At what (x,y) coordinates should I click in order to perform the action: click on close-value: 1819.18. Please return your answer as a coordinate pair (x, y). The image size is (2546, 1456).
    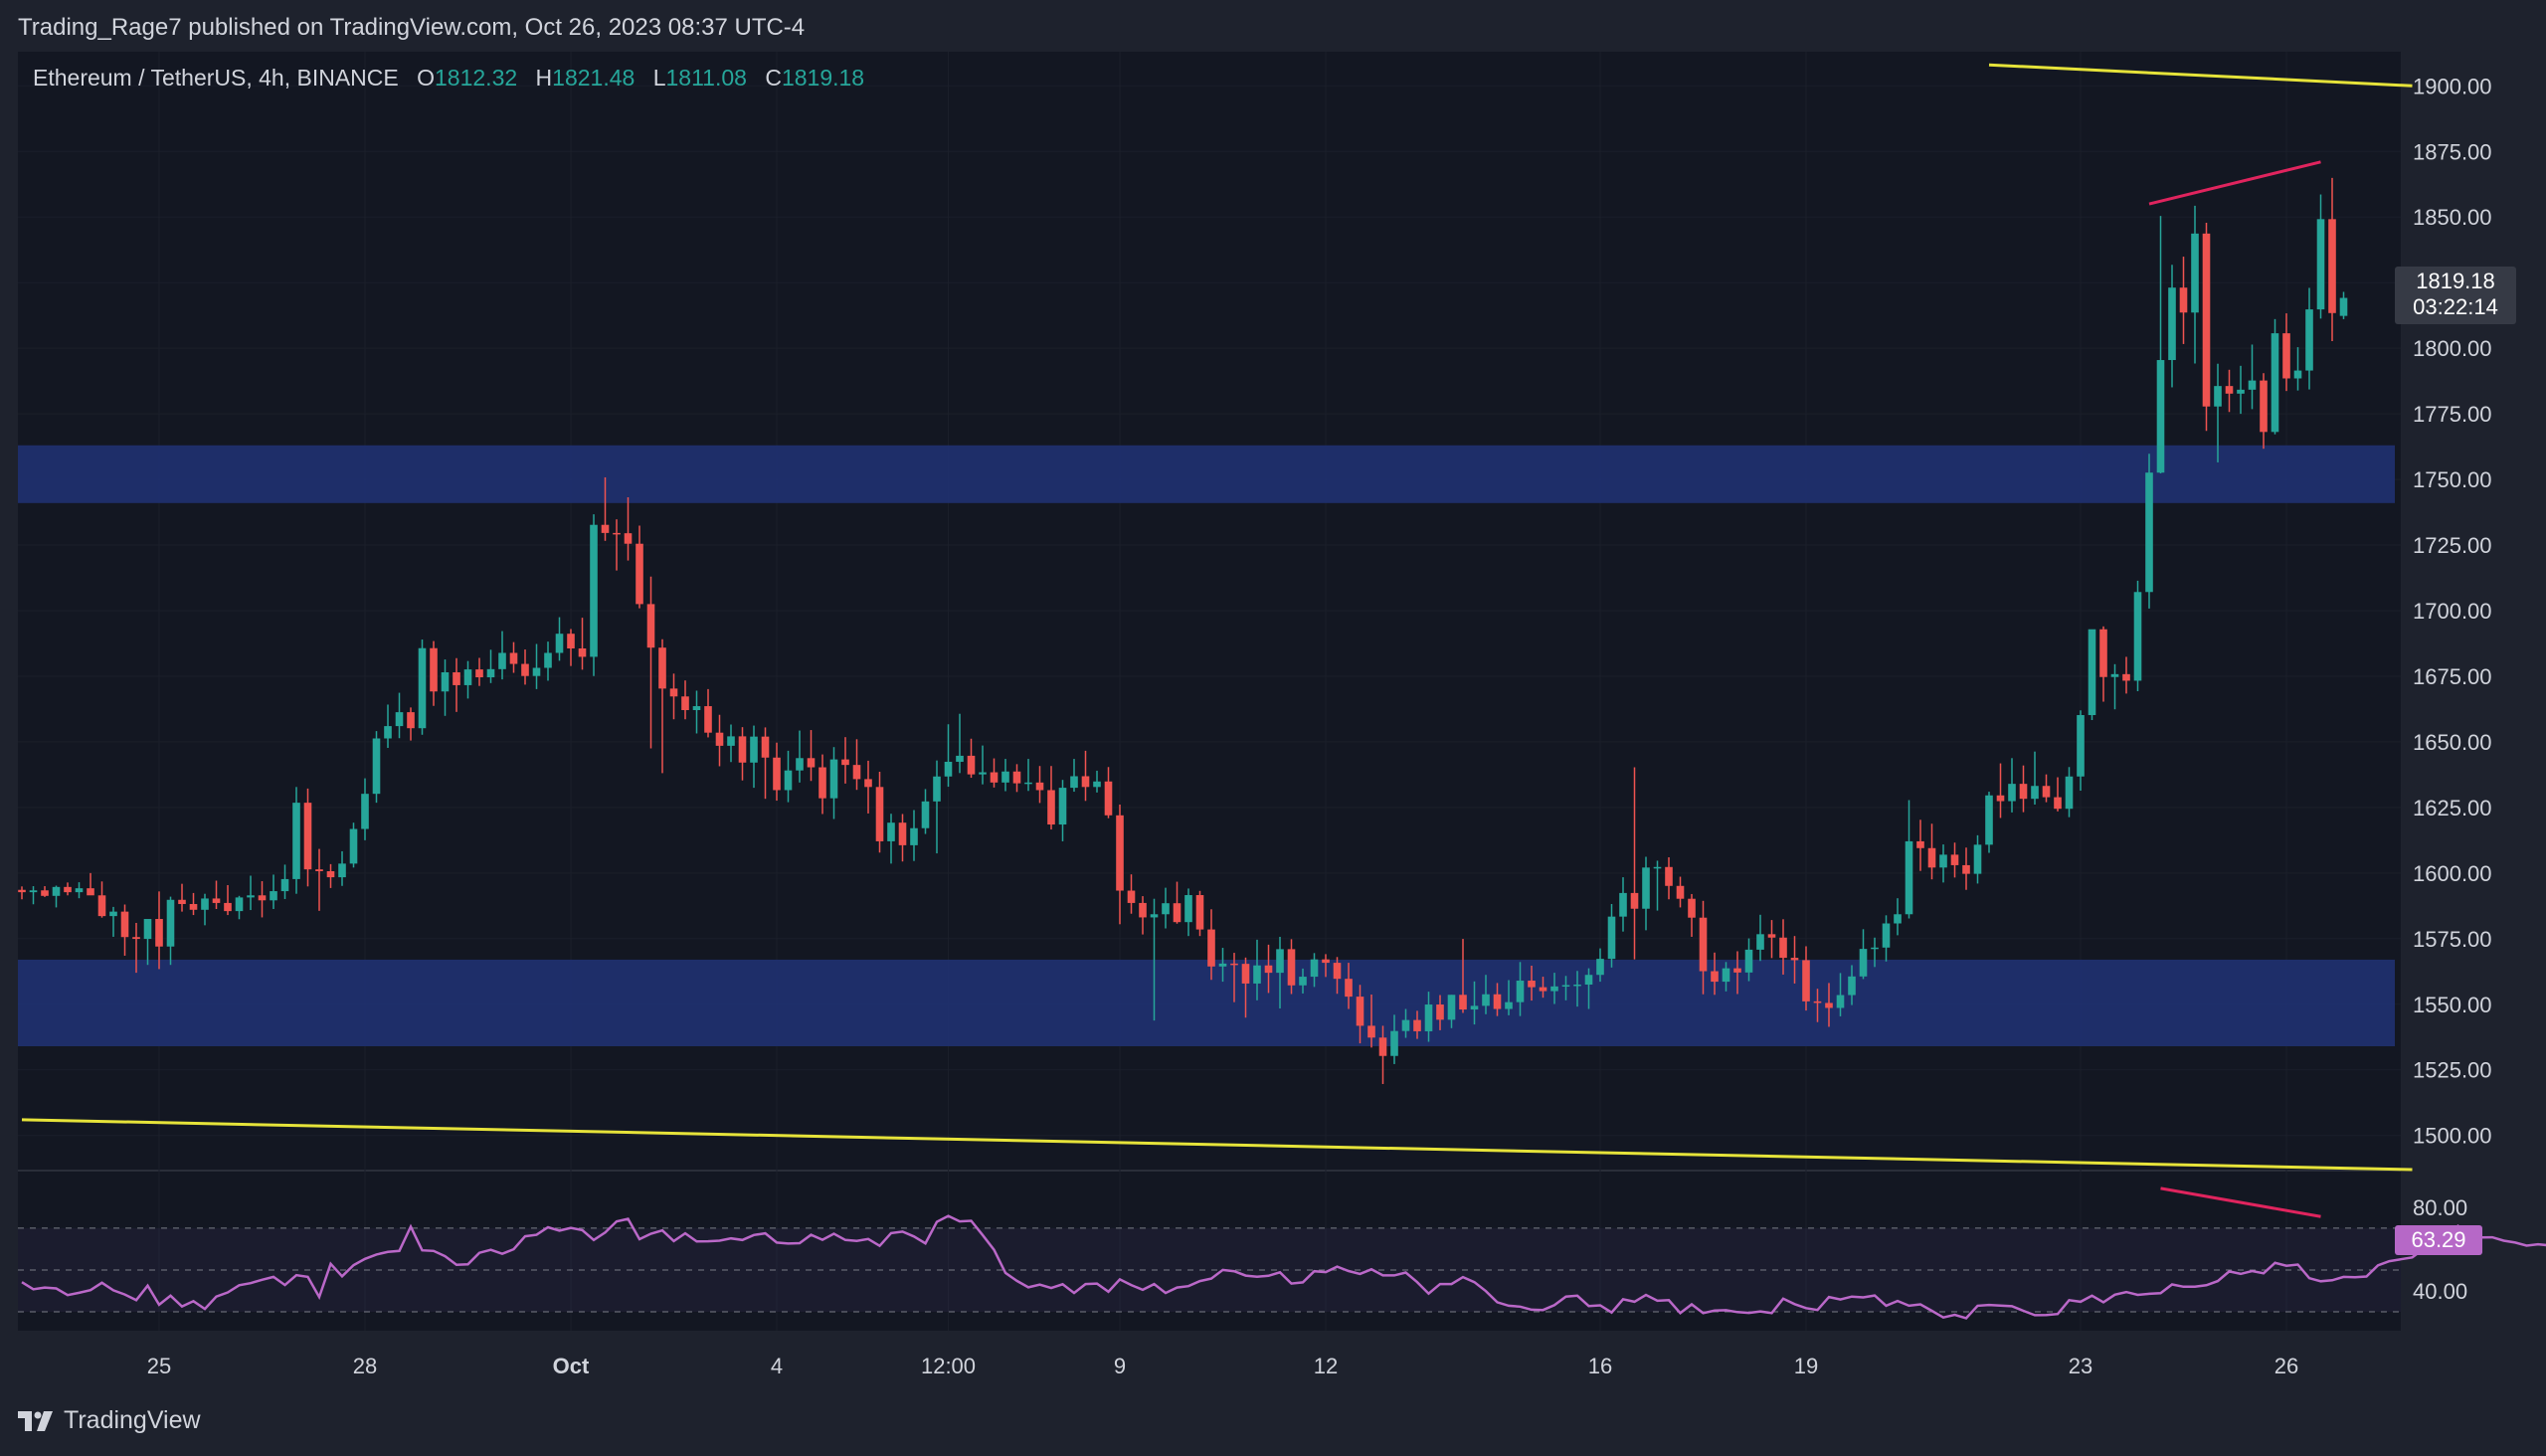
    Looking at the image, I should click on (823, 78).